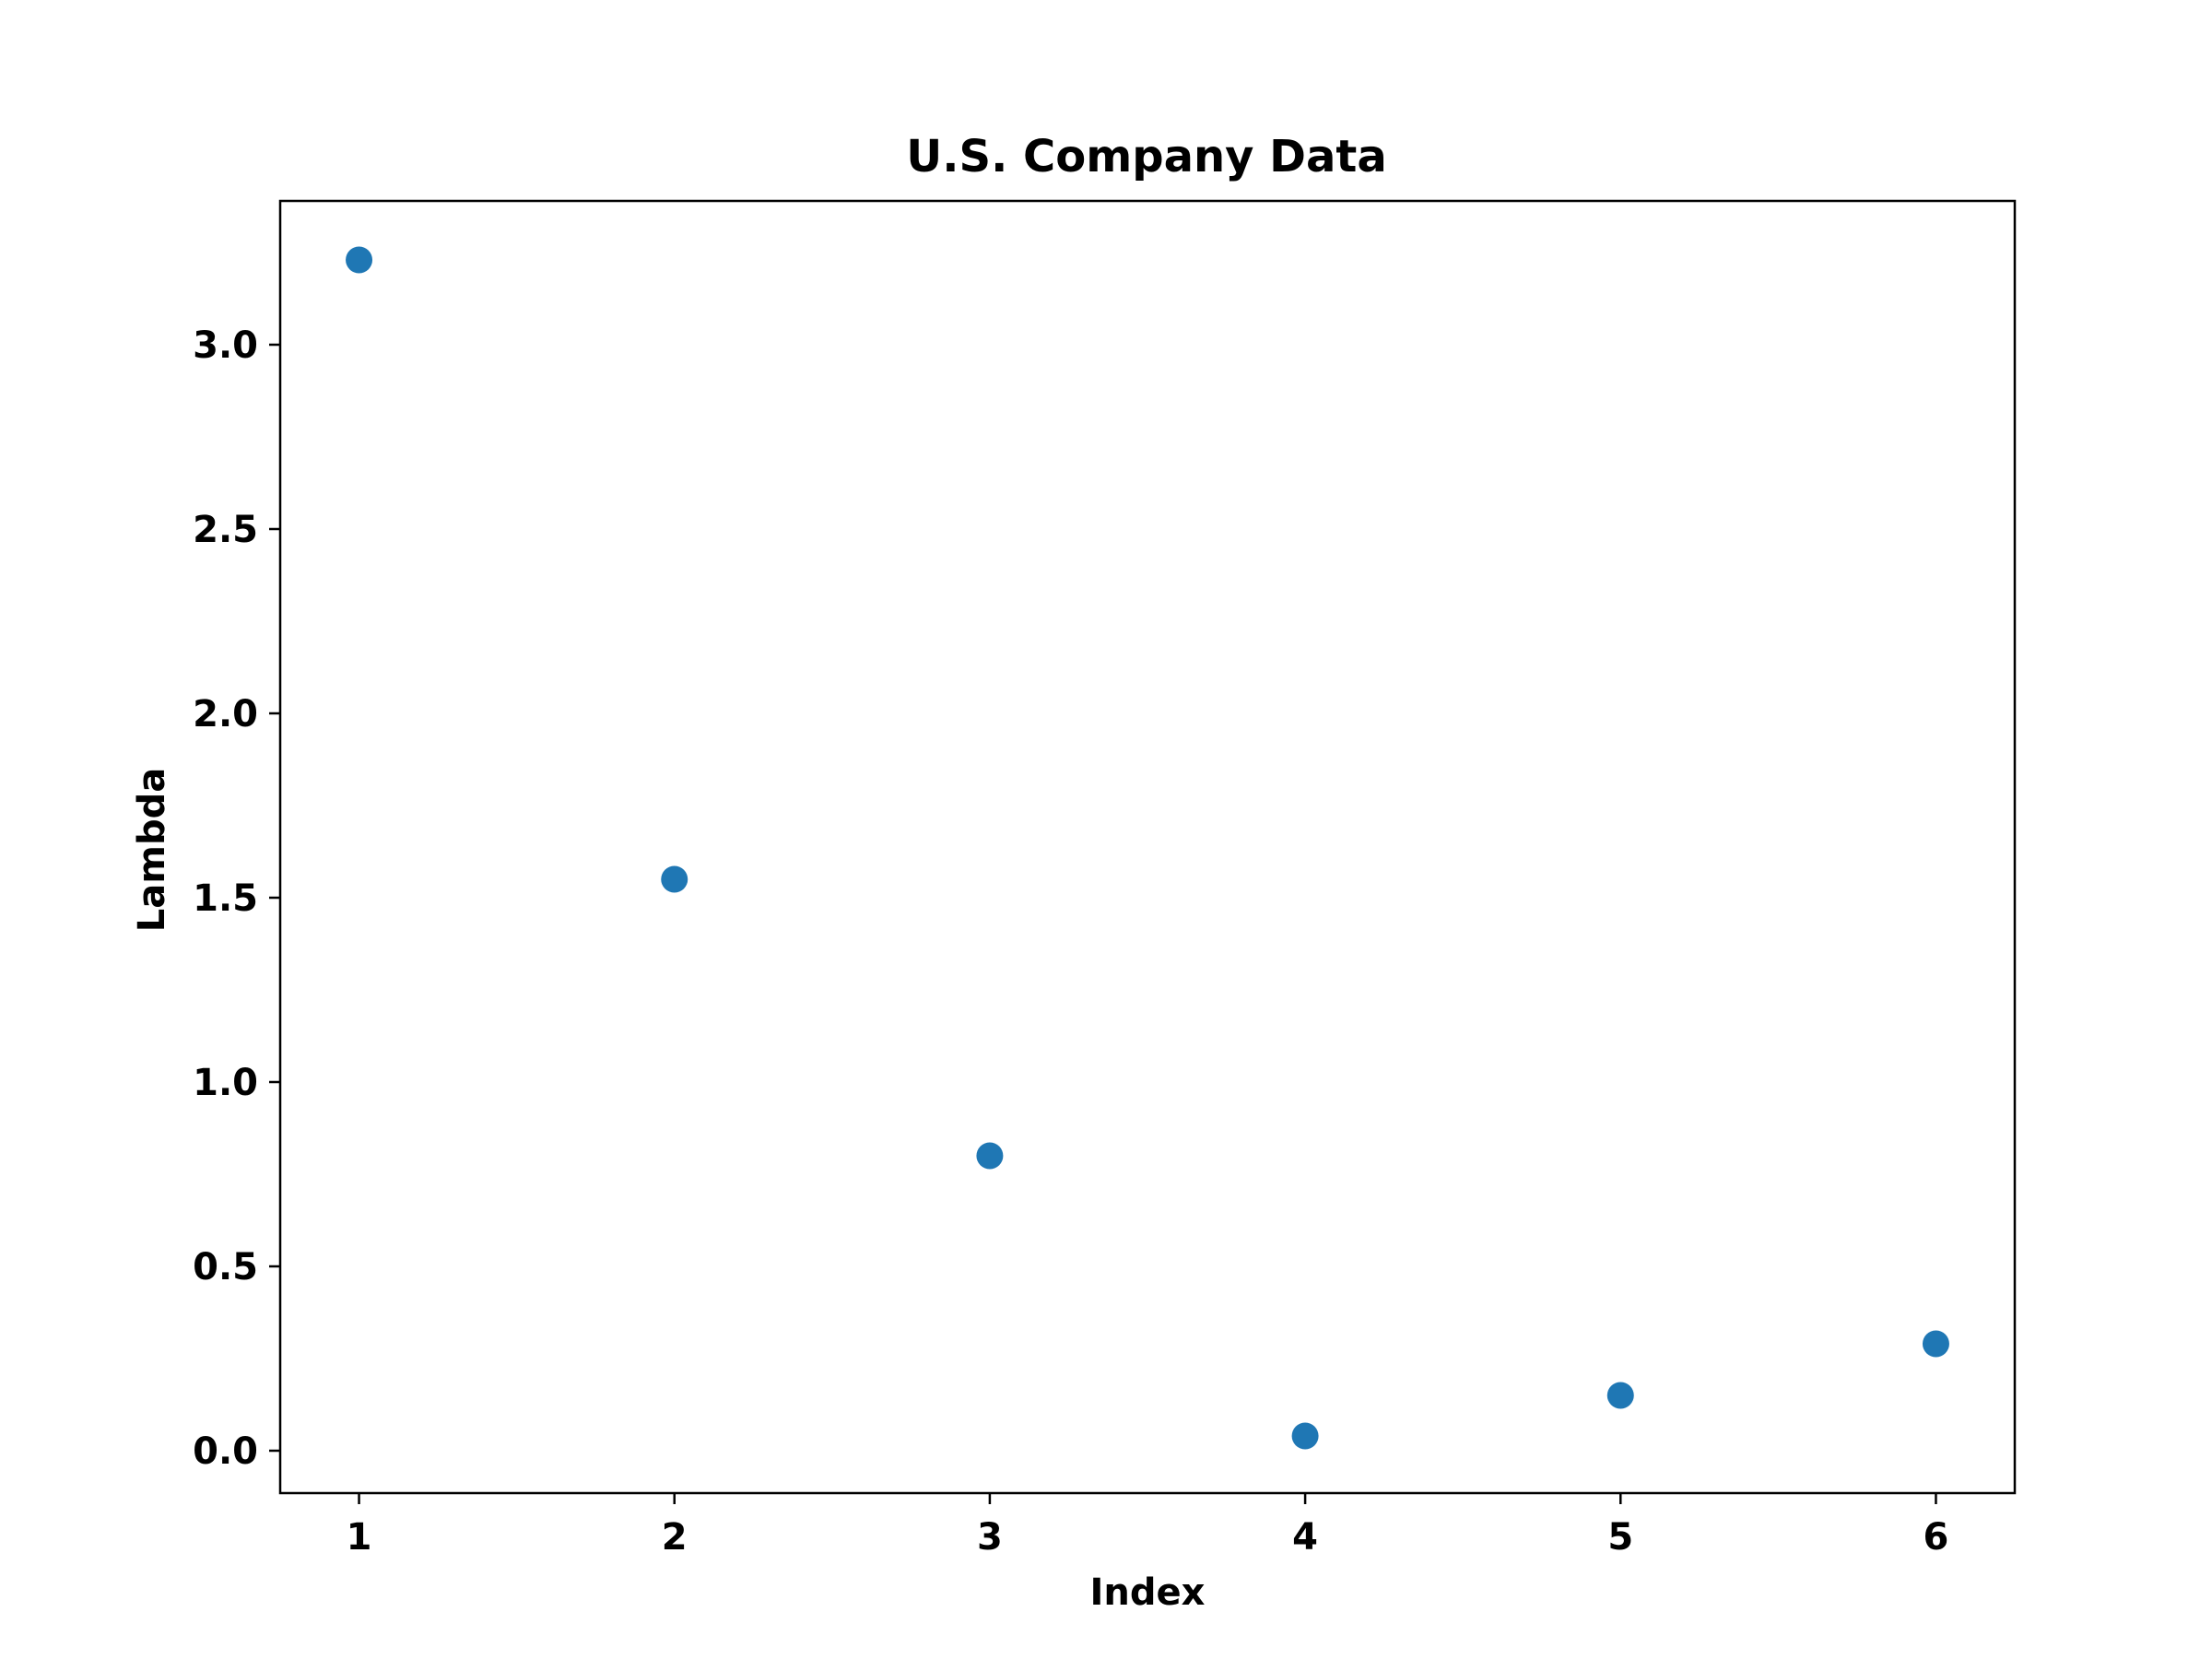  I want to click on x-axis-label: Index, so click(1148, 1592).